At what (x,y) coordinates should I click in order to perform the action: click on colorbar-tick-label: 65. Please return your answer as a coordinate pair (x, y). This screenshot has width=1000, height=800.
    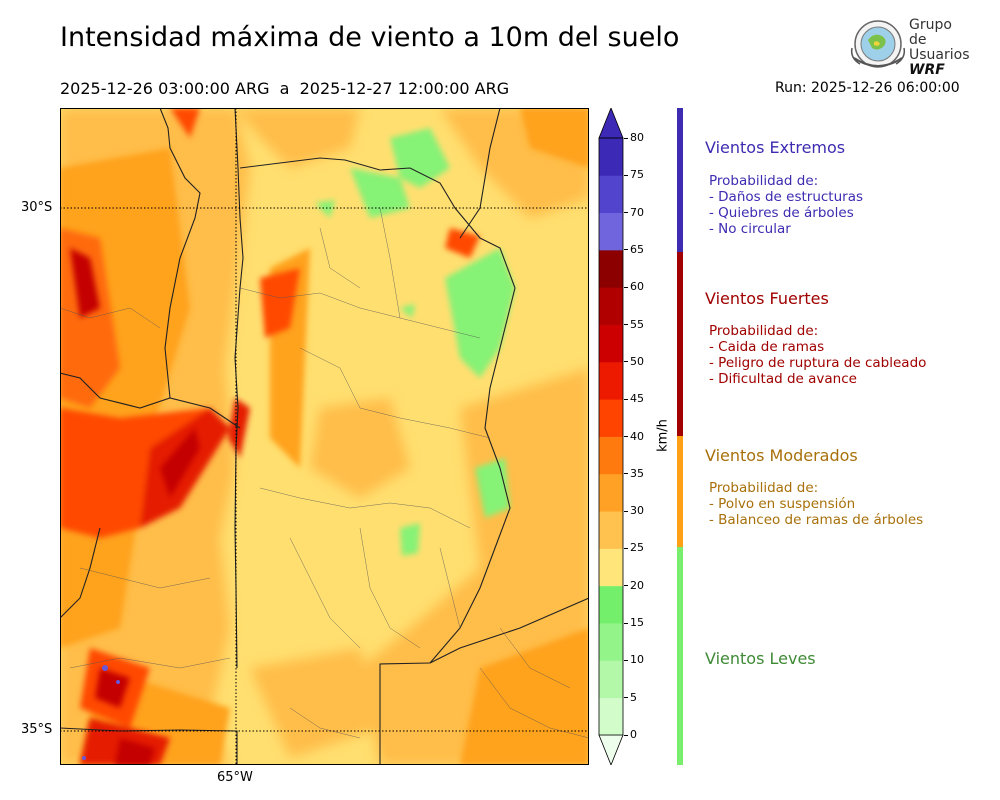
    Looking at the image, I should click on (637, 249).